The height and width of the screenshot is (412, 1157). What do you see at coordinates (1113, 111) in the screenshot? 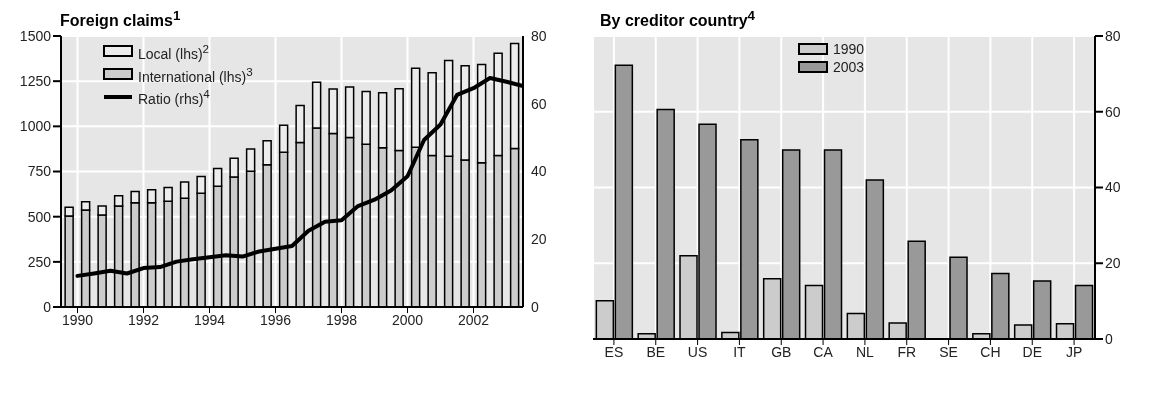
I see `y-tick-label: 60` at bounding box center [1113, 111].